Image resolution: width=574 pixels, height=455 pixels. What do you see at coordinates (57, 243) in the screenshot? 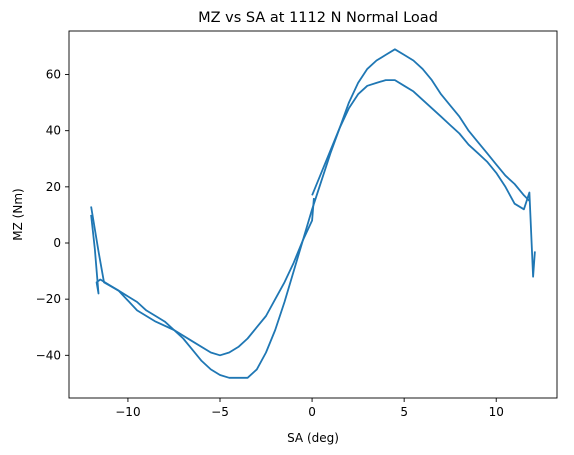
I see `y-tick-label: 0` at bounding box center [57, 243].